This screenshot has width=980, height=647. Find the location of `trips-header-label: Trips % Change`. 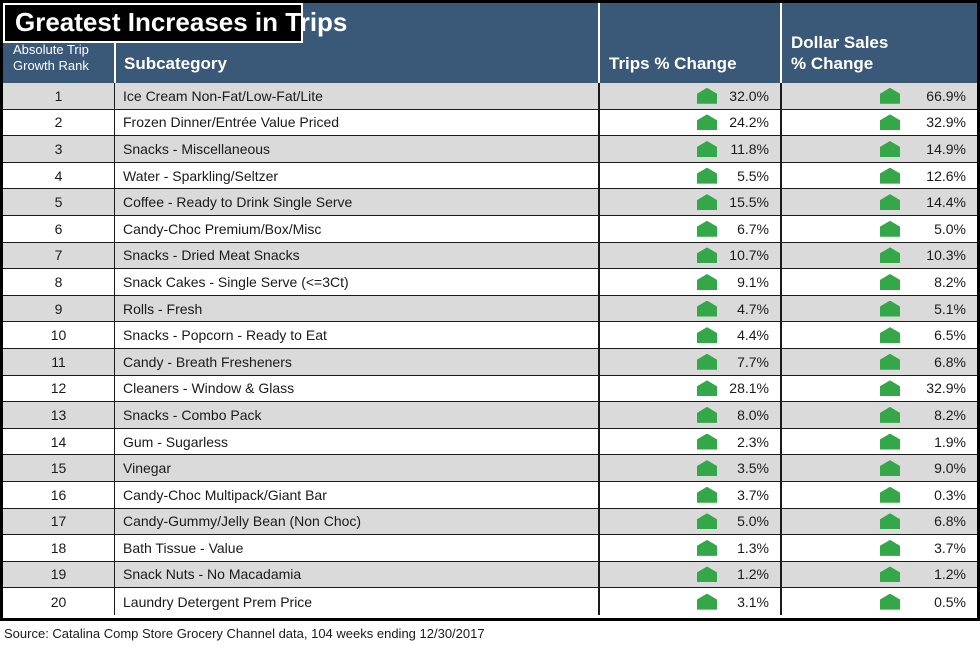

trips-header-label: Trips % Change is located at coordinates (673, 63).